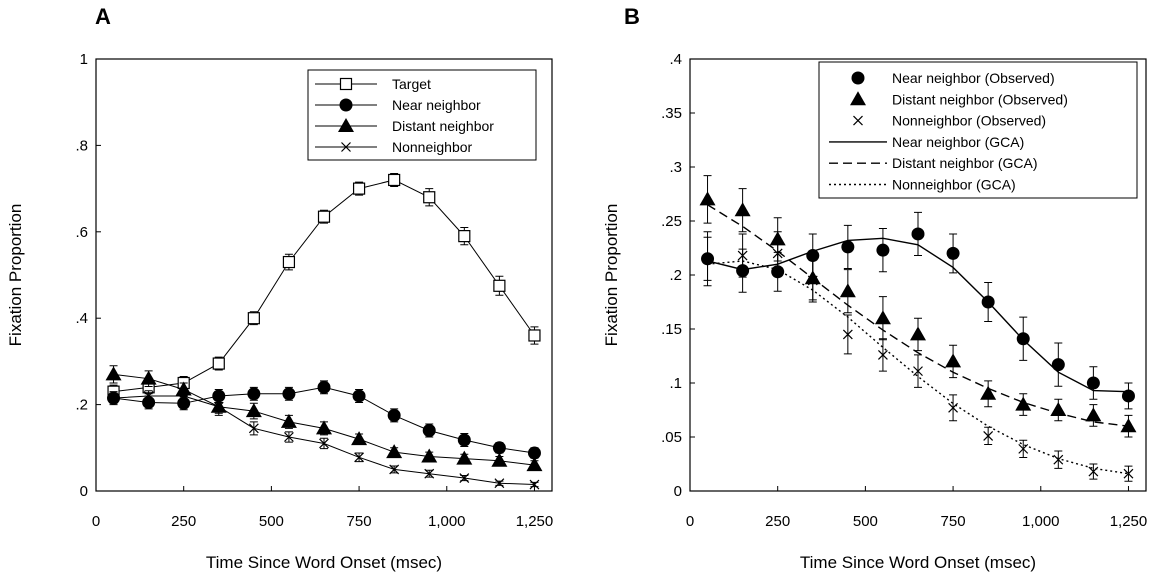  I want to click on panel-a-x-axis: 0 250 500 750 1,000 1,250, so click(322, 508).